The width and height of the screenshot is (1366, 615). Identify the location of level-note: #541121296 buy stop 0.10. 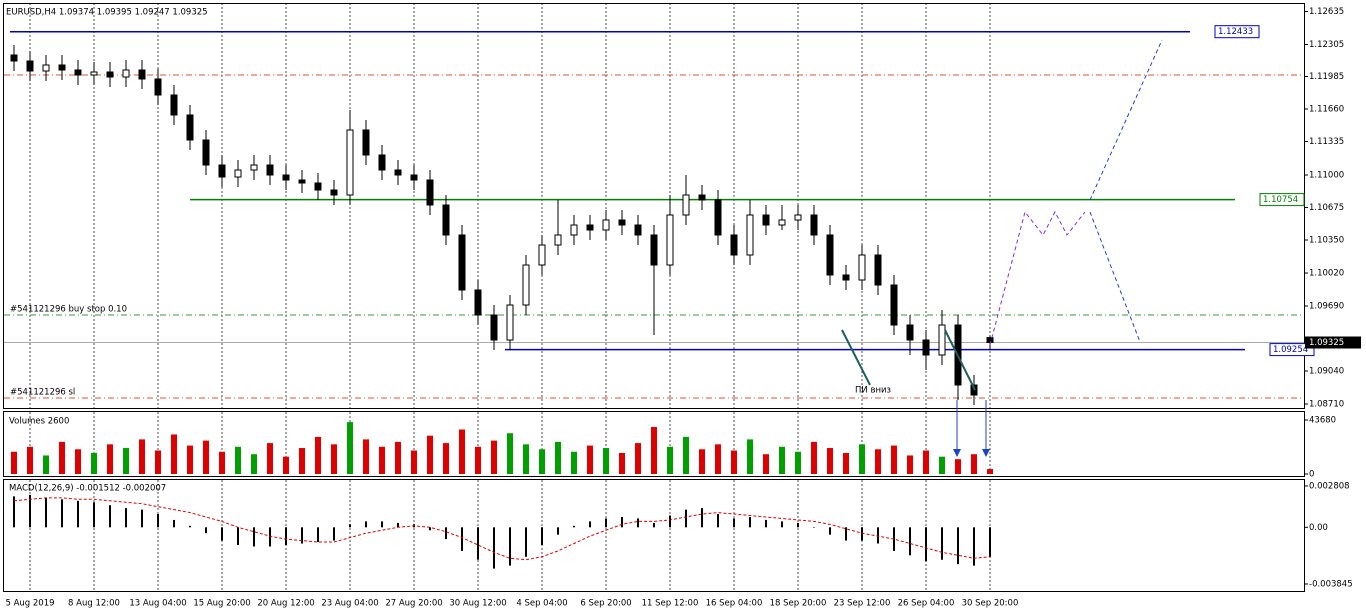
(68, 310).